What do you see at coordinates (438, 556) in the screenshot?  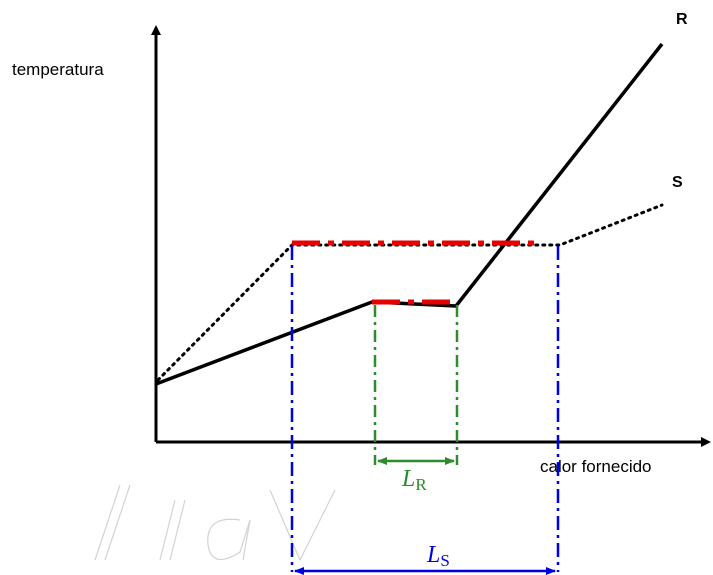 I see `ls-label: LS` at bounding box center [438, 556].